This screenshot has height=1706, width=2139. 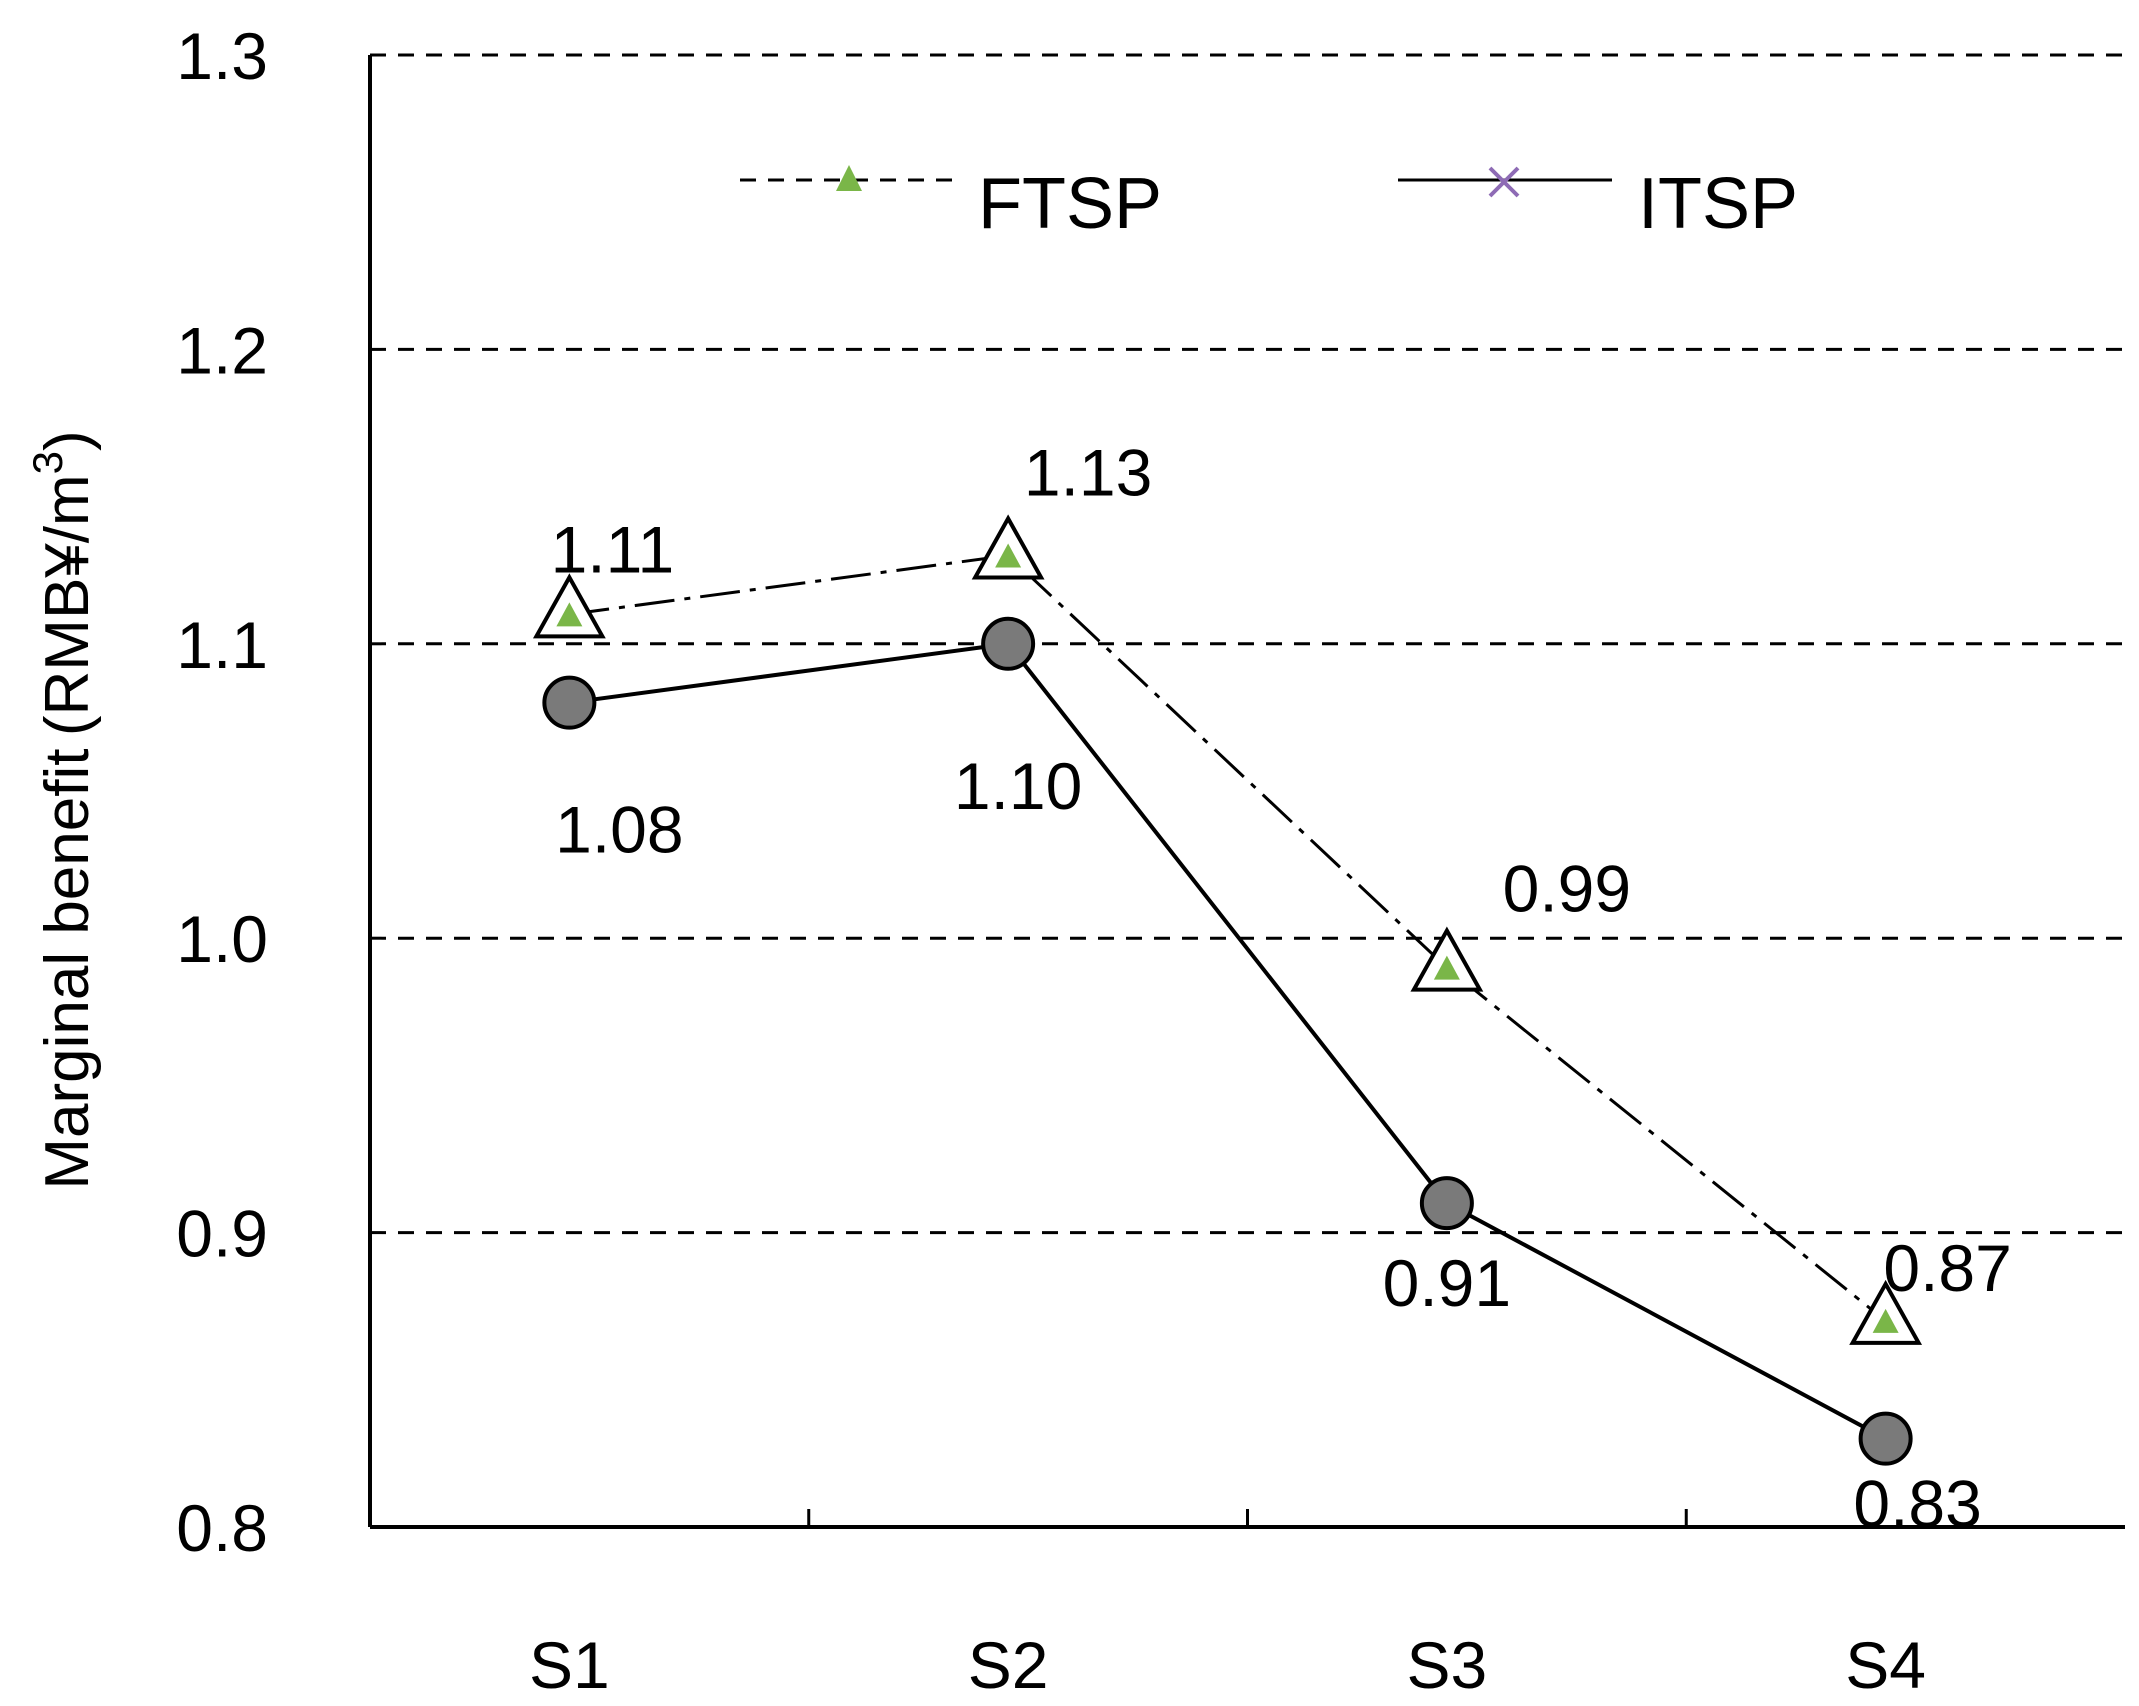 I want to click on x-tick-label-s1: S1, so click(x=569, y=1665).